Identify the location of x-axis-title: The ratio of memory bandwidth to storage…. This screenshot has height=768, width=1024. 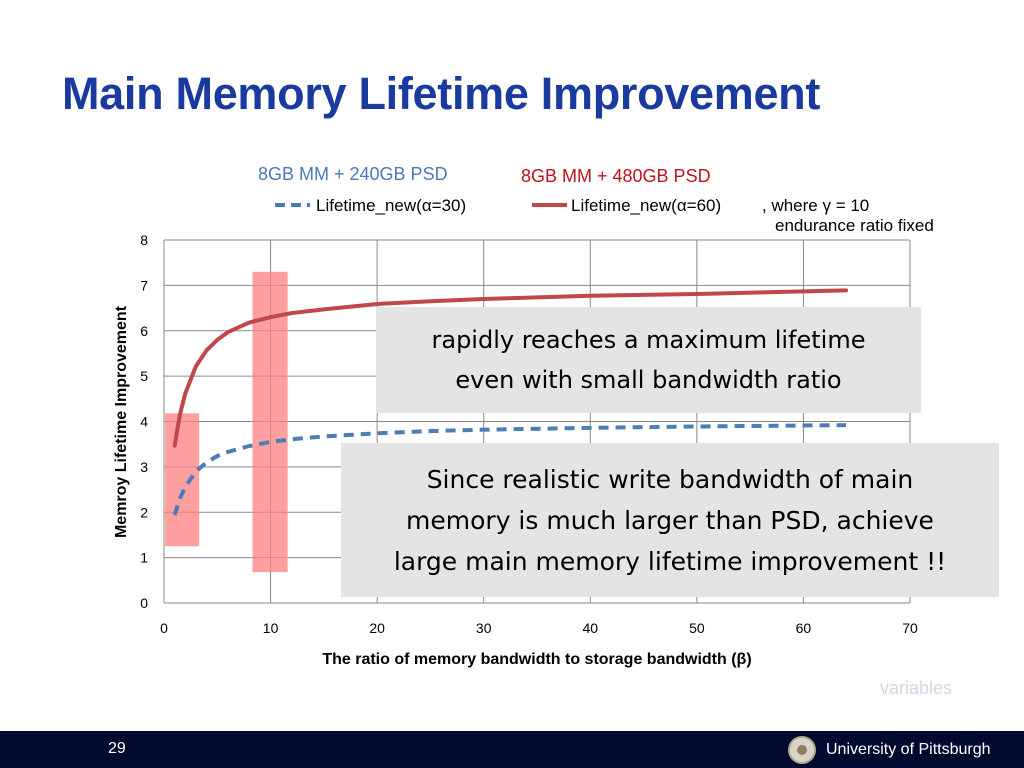
(536, 659).